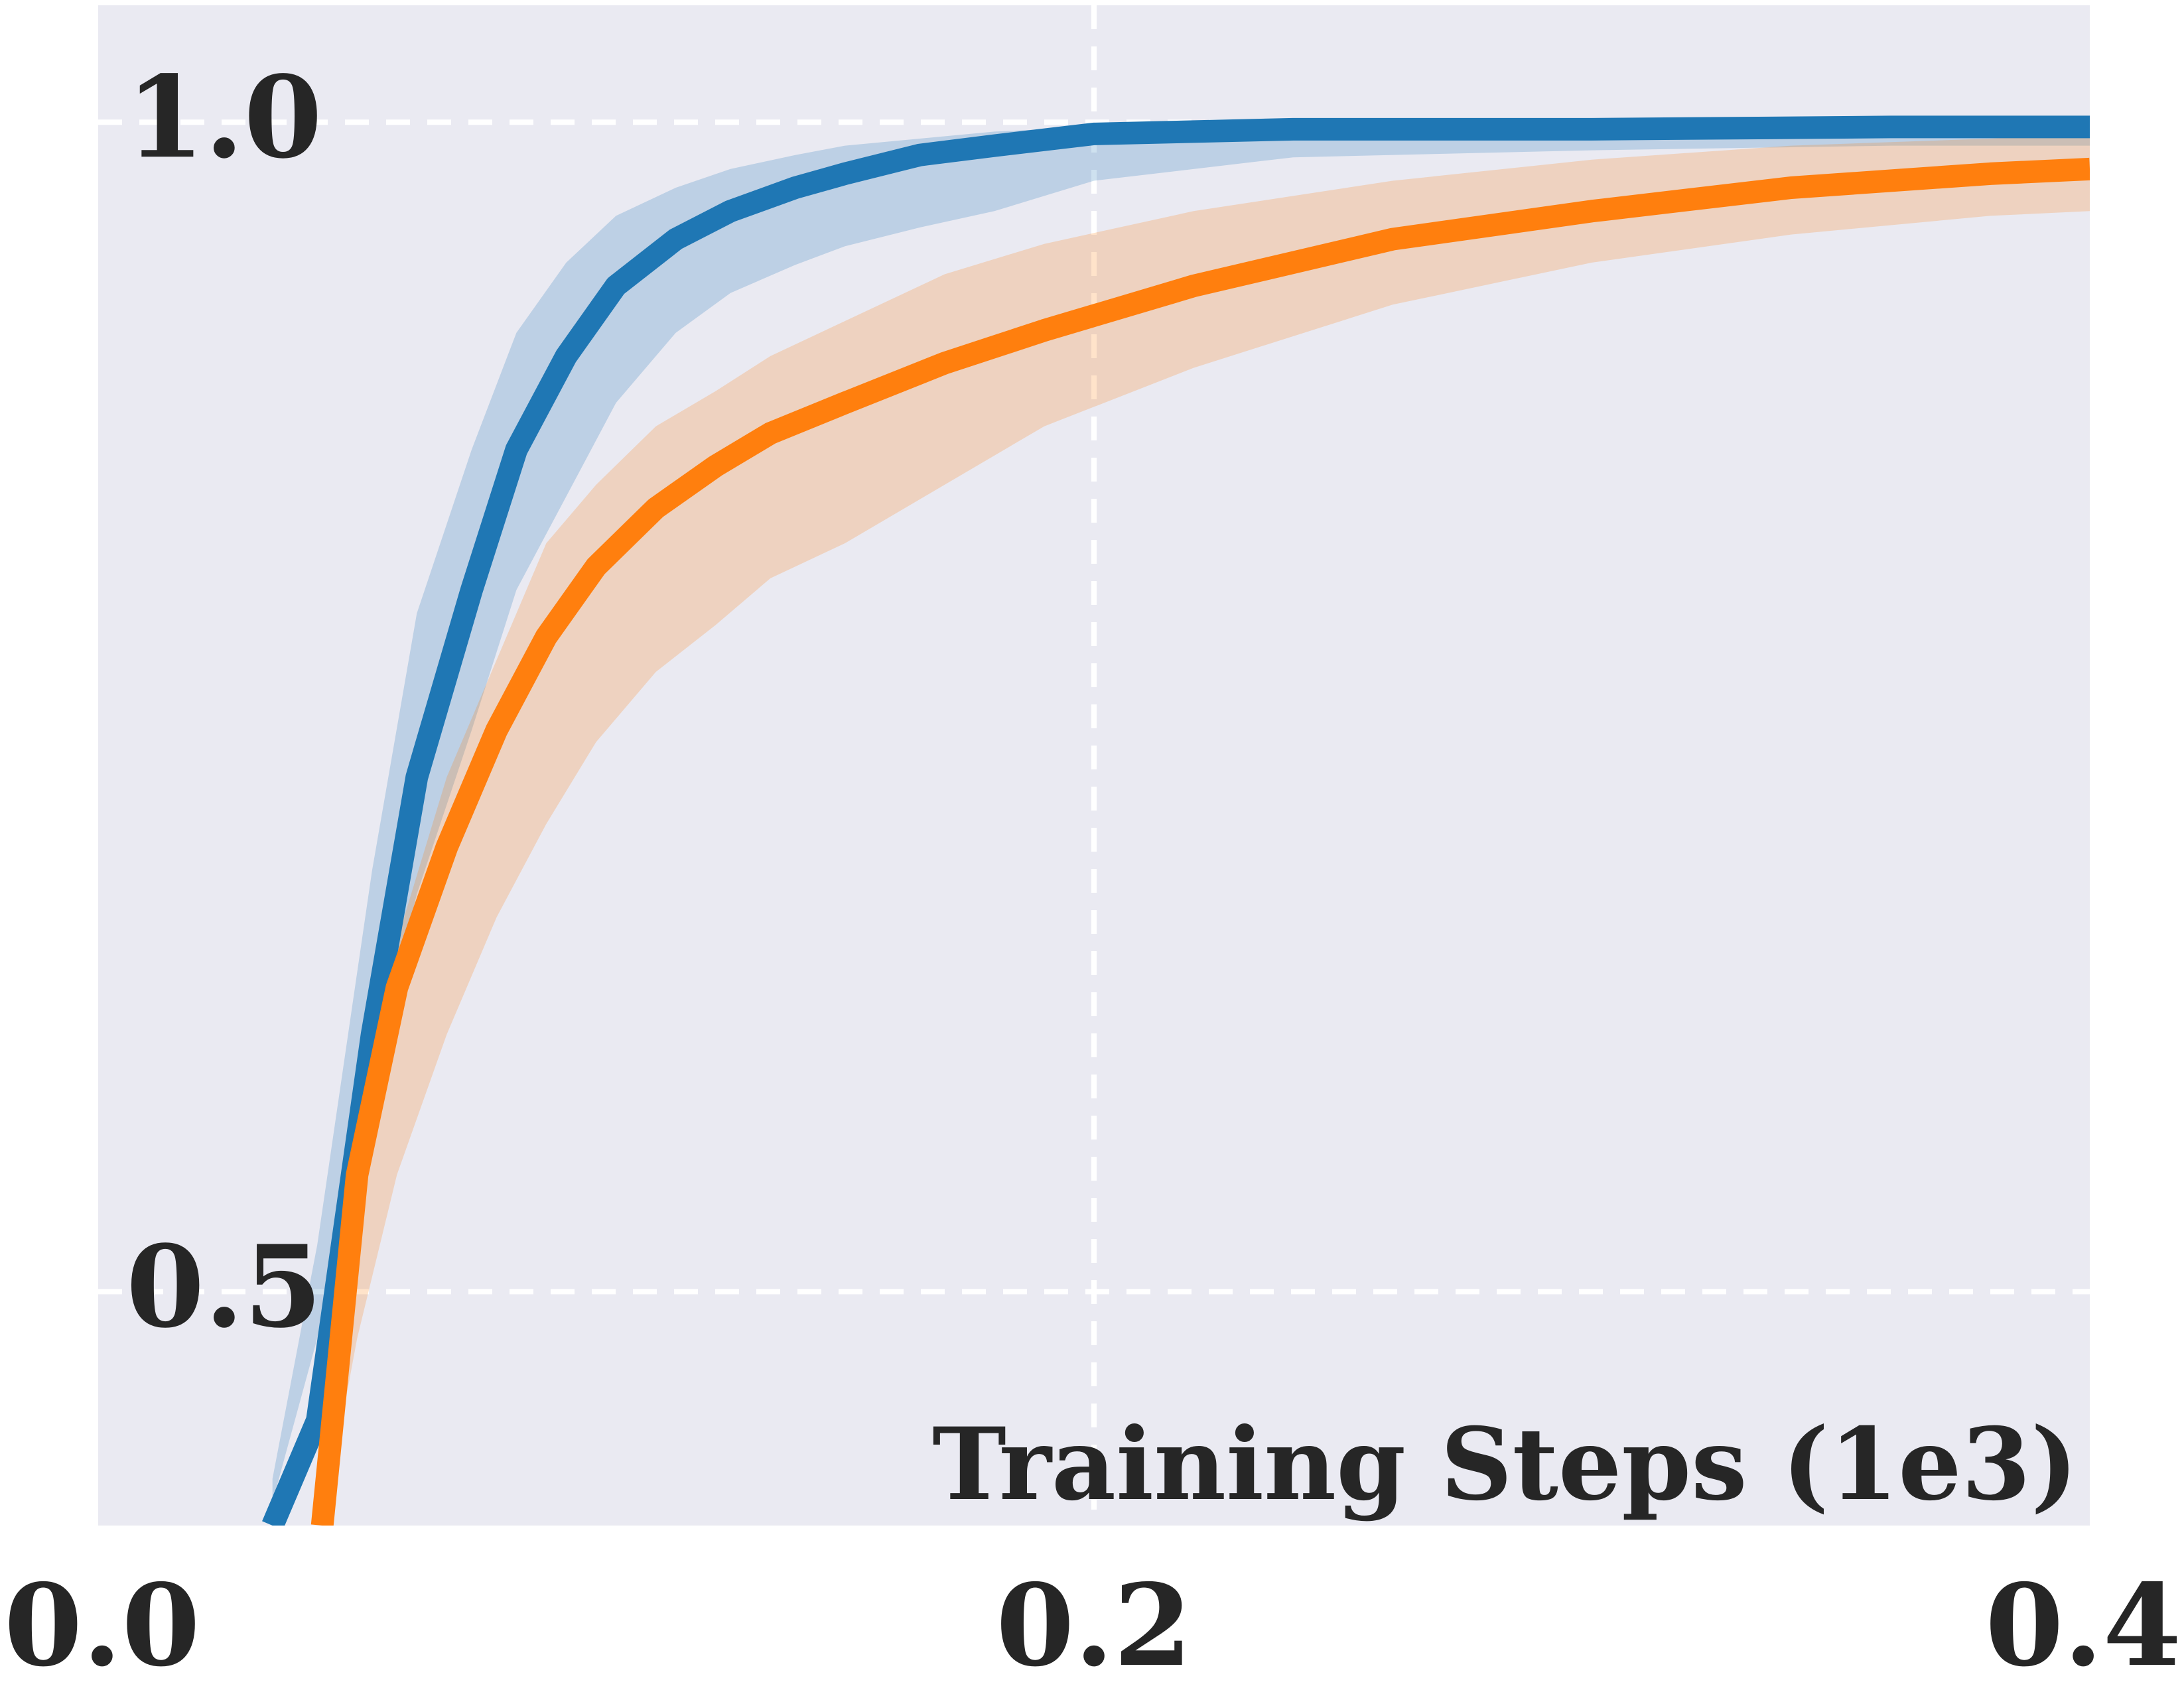 The width and height of the screenshot is (2184, 1698). Describe the element at coordinates (224, 702) in the screenshot. I see `y-tick-labels: 0.5 1.0` at that location.